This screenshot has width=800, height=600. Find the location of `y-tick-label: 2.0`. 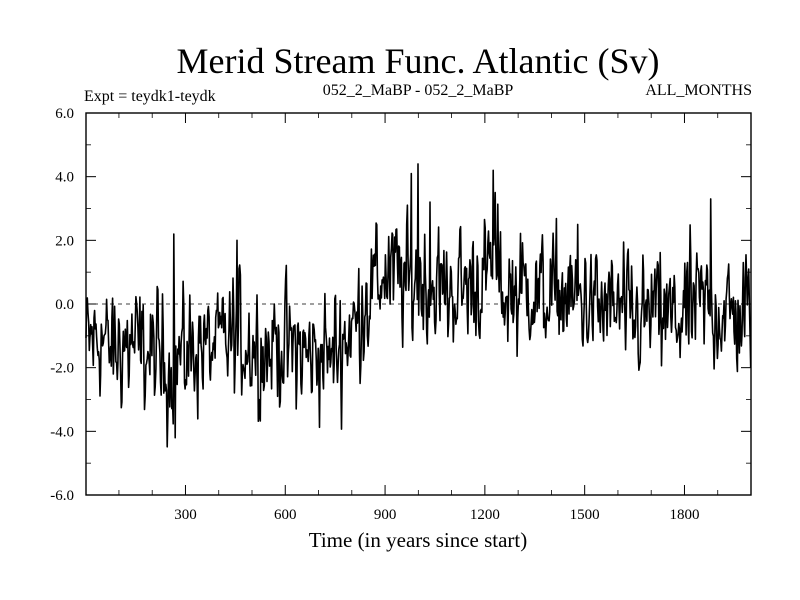

y-tick-label: 2.0 is located at coordinates (64, 241).